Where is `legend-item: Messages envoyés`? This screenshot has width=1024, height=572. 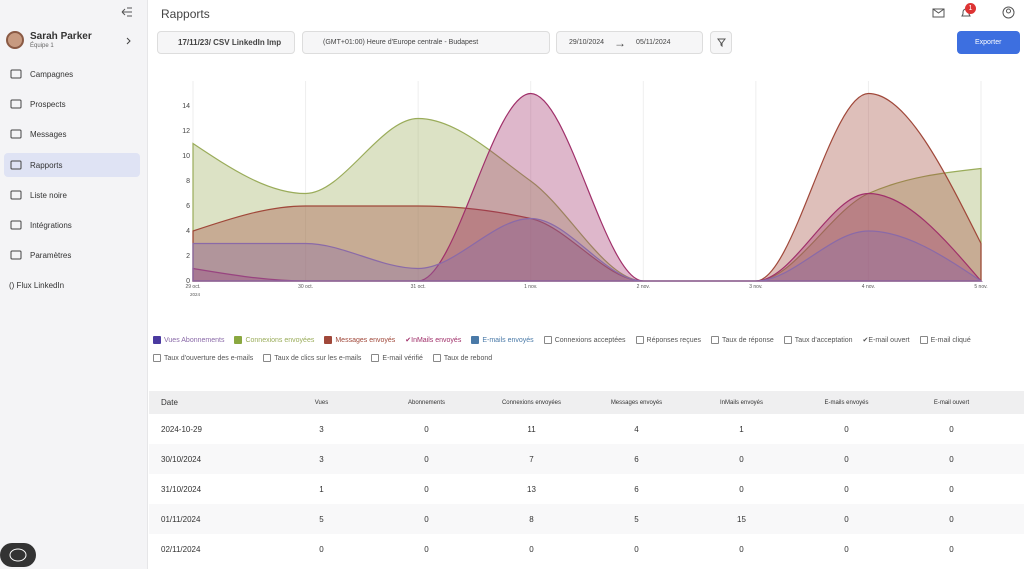 legend-item: Messages envoyés is located at coordinates (359, 340).